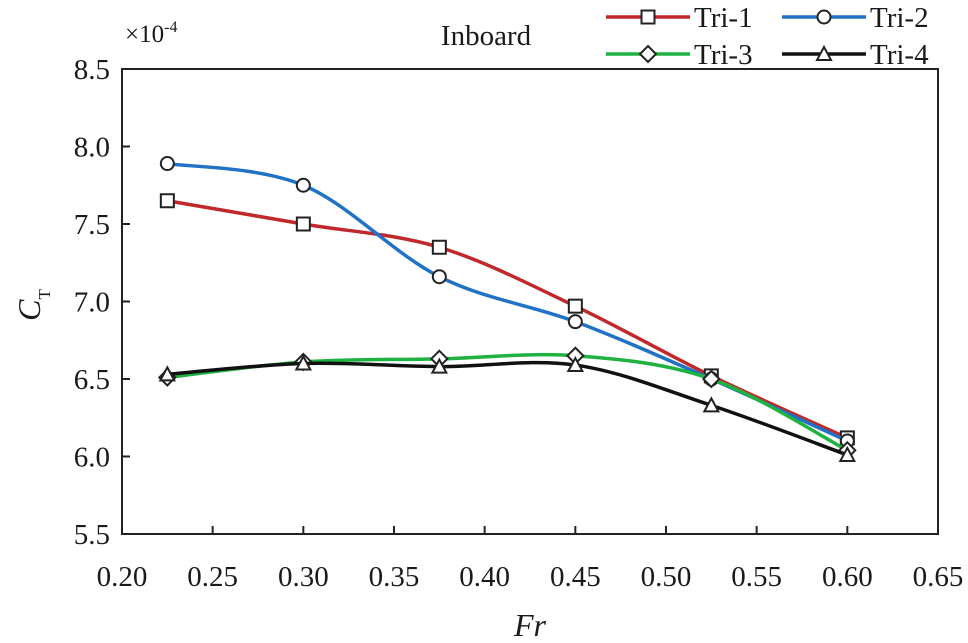 Image resolution: width=968 pixels, height=643 pixels. What do you see at coordinates (756, 577) in the screenshot?
I see `x-tick-label: 0.55` at bounding box center [756, 577].